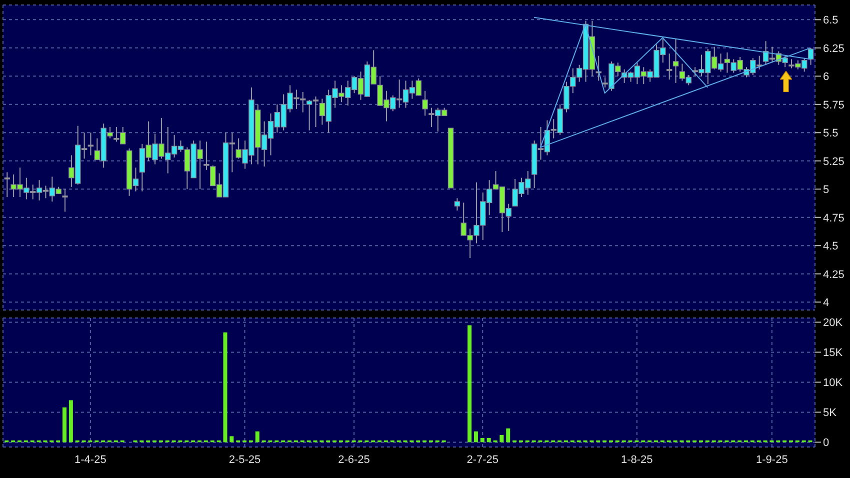 The height and width of the screenshot is (478, 850). What do you see at coordinates (830, 413) in the screenshot?
I see `y-tick-label: 5K` at bounding box center [830, 413].